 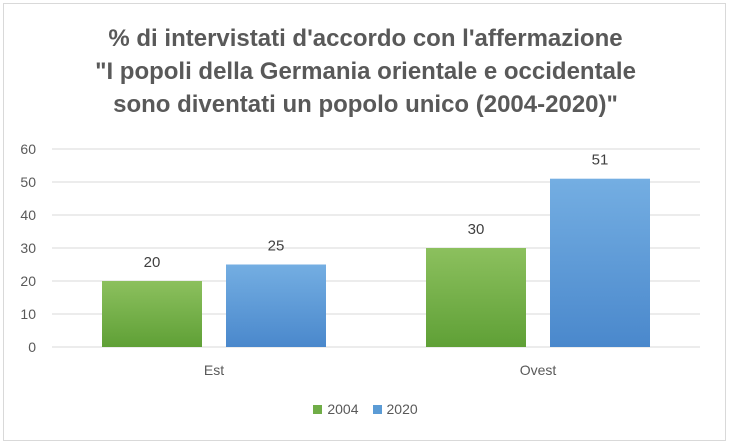 What do you see at coordinates (318, 409) in the screenshot?
I see `legend-swatch-2004` at bounding box center [318, 409].